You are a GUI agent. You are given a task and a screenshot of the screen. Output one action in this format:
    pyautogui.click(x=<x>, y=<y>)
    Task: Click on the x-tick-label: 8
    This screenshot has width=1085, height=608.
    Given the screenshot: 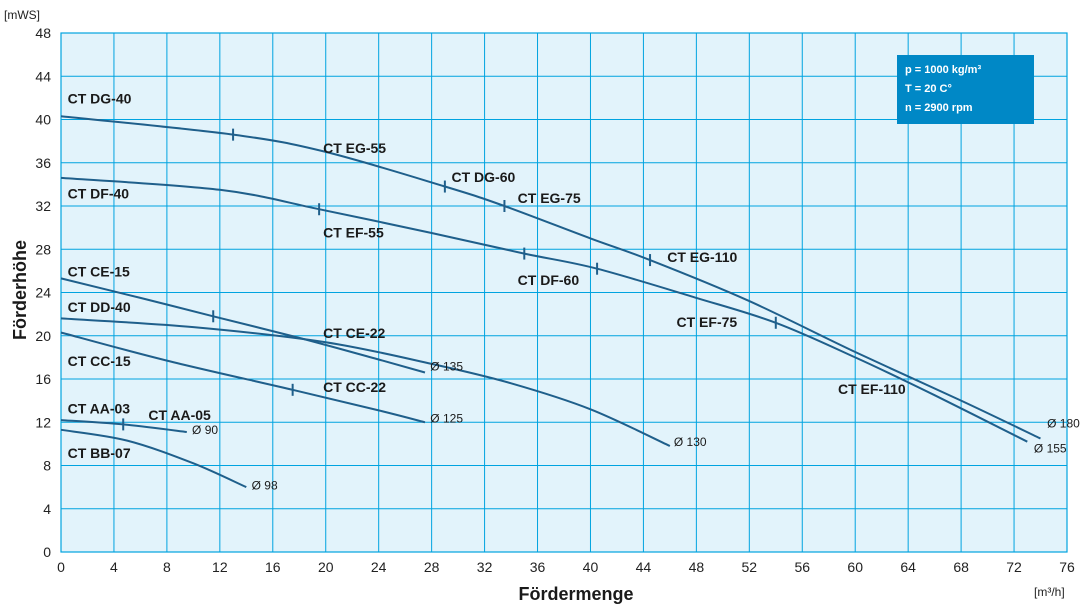 What is the action you would take?
    pyautogui.click(x=167, y=567)
    